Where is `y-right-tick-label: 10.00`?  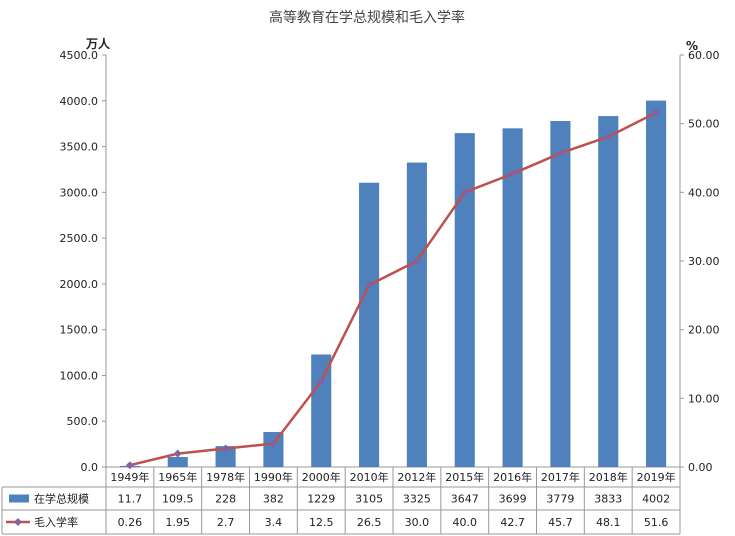
y-right-tick-label: 10.00 is located at coordinates (704, 398).